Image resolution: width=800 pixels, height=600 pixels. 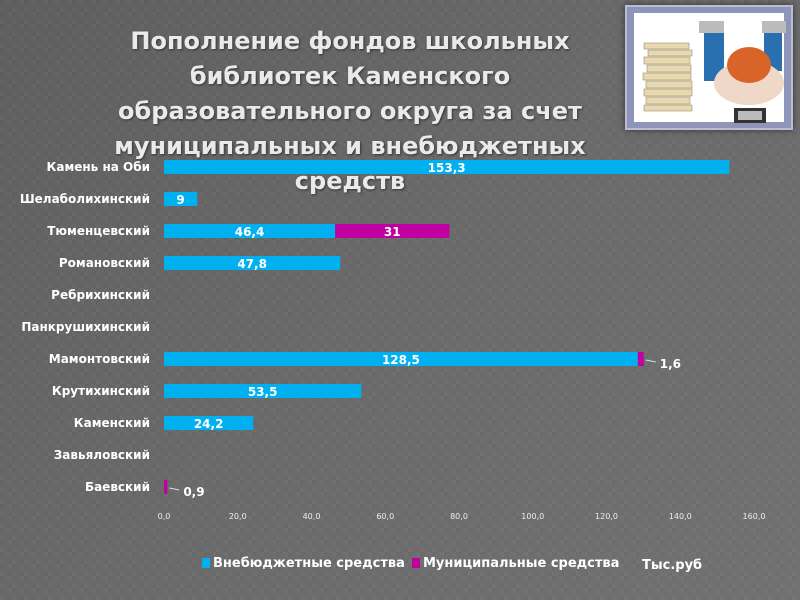 I want to click on books-girl-illustration, so click(x=714, y=72).